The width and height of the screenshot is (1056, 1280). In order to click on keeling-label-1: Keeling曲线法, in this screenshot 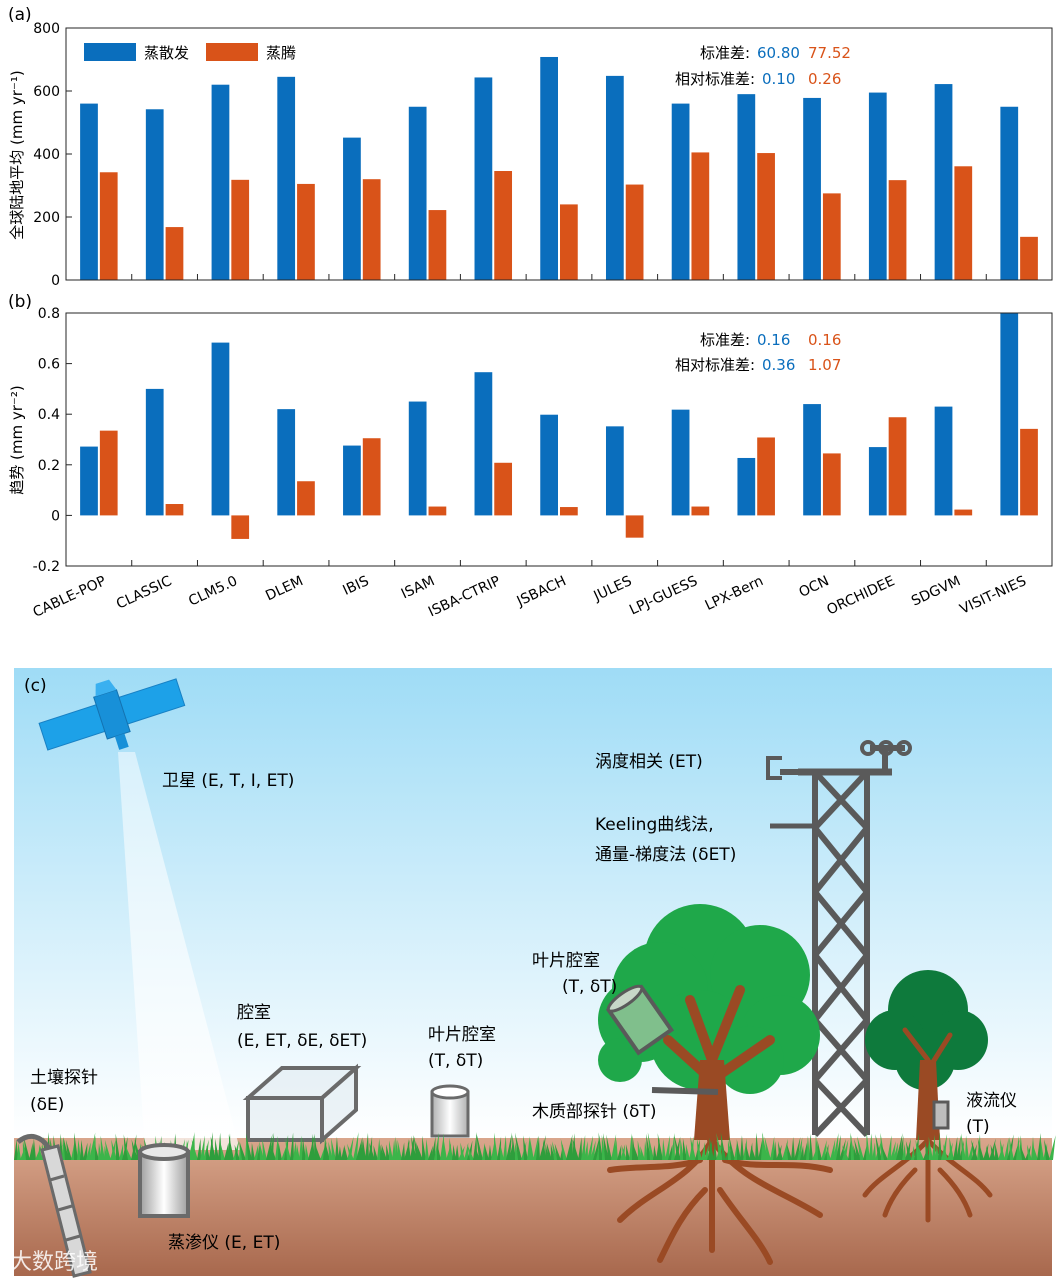, I will do `click(654, 825)`.